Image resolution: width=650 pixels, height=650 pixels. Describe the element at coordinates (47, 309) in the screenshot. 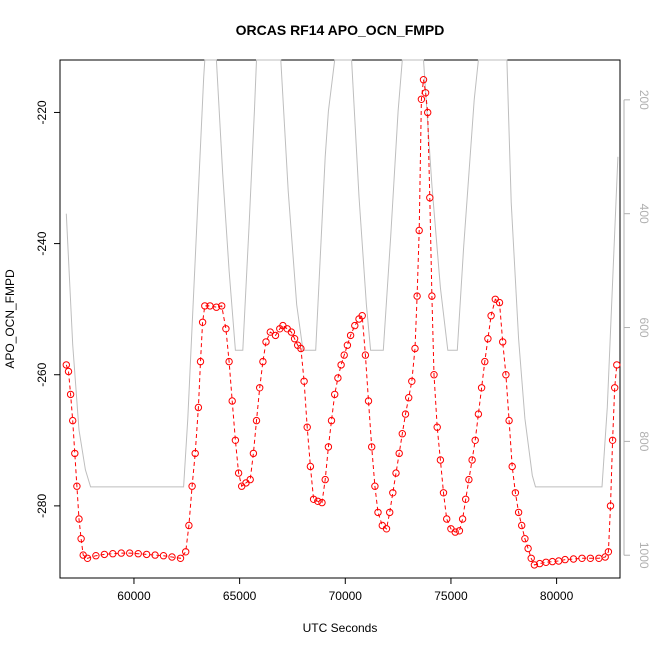

I see `y-axis: -220 -240 -260 -280` at that location.